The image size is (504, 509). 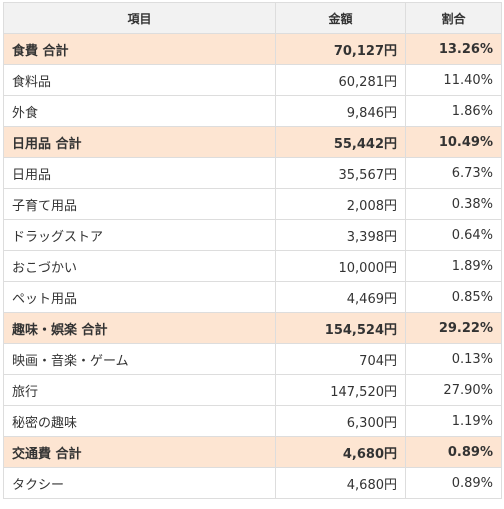 I want to click on subtotal-row: 日用品 合計 55,442円 10.49%, so click(x=252, y=142).